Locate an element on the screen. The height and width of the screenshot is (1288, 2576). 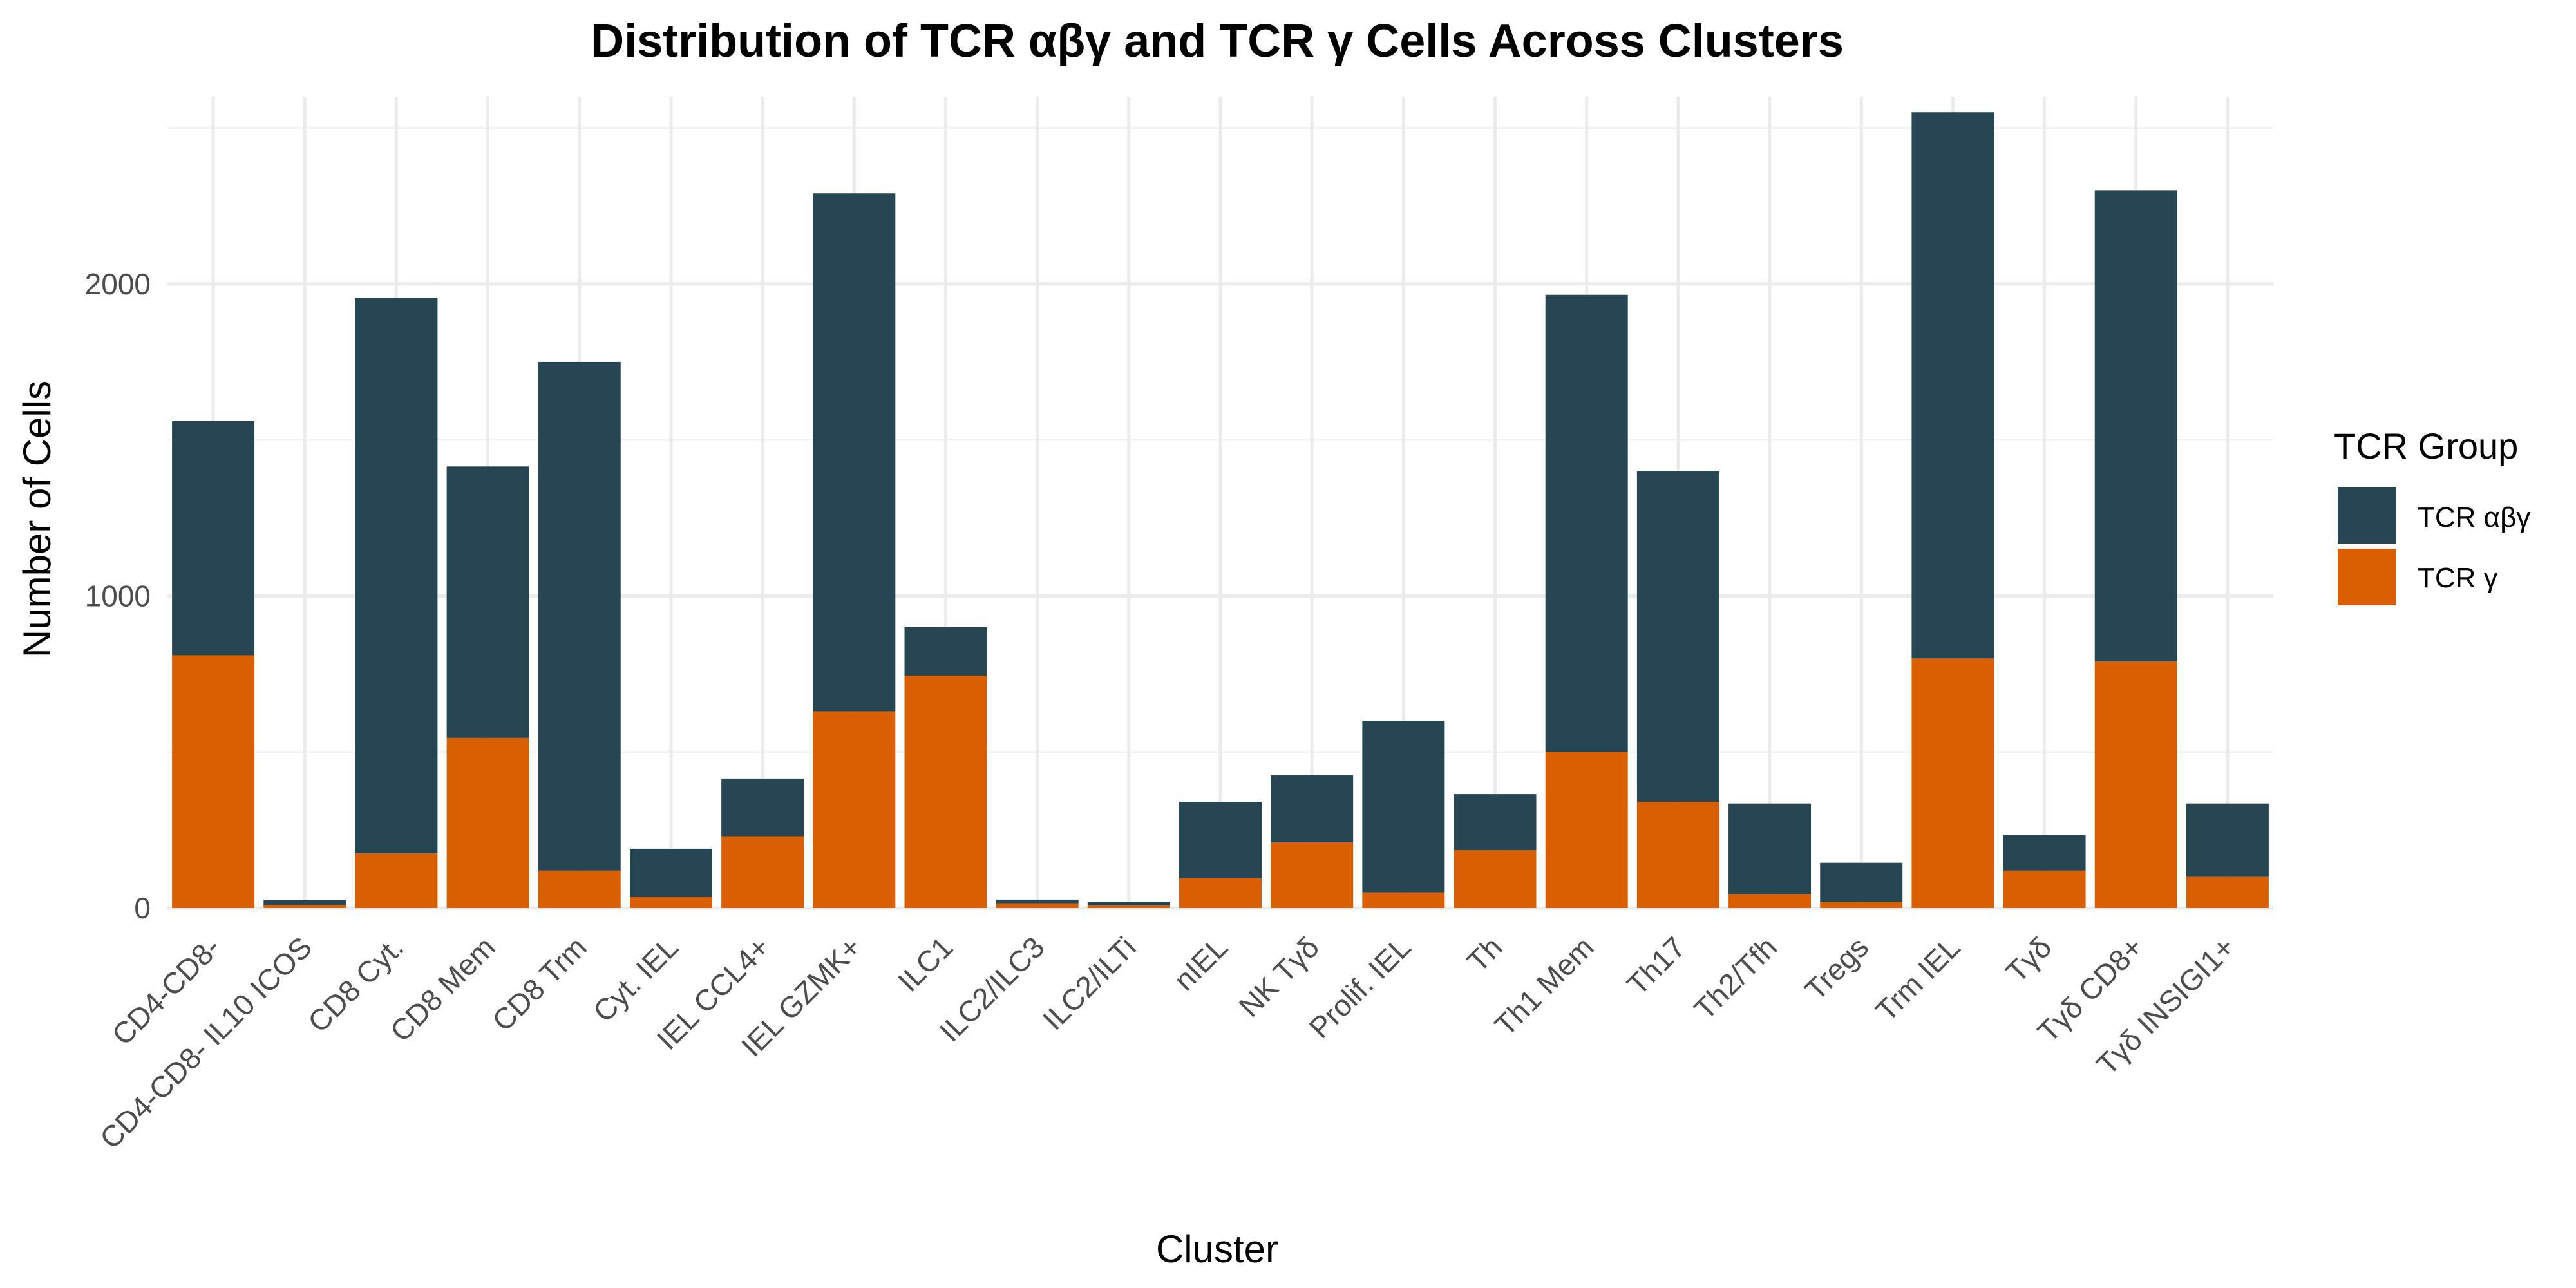
legend: TCR Group TCR αβγ TCR γ is located at coordinates (2432, 515).